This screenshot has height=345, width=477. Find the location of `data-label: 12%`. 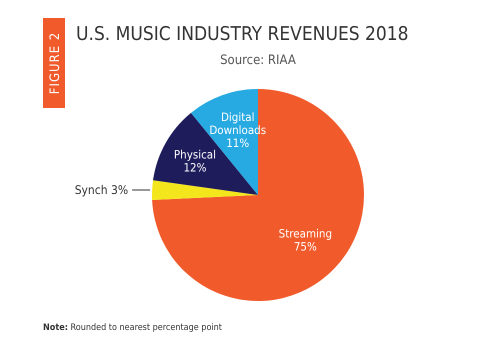

data-label: 12% is located at coordinates (195, 167).